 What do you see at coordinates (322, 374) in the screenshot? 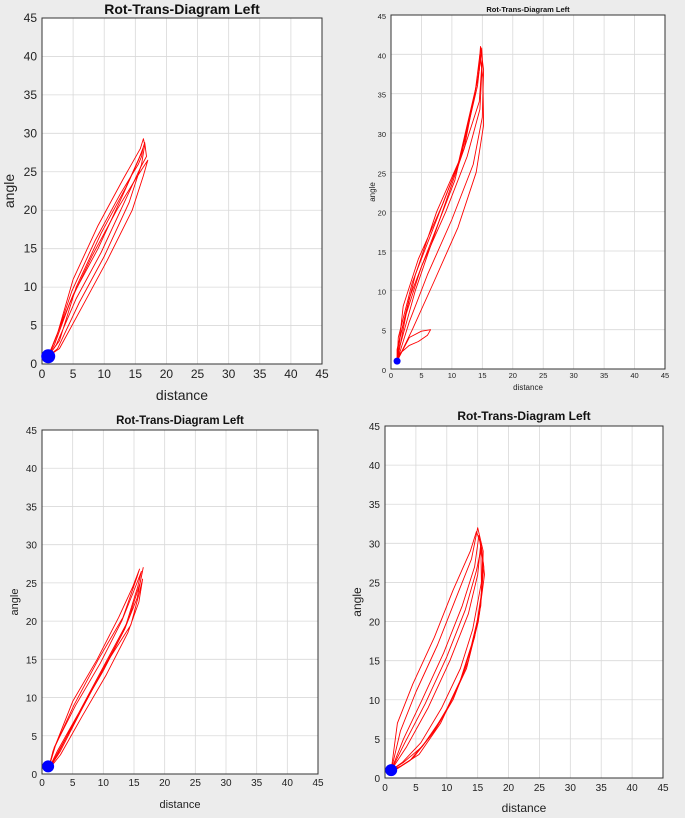
I see `chart-1-x-tick-label: 45` at bounding box center [322, 374].